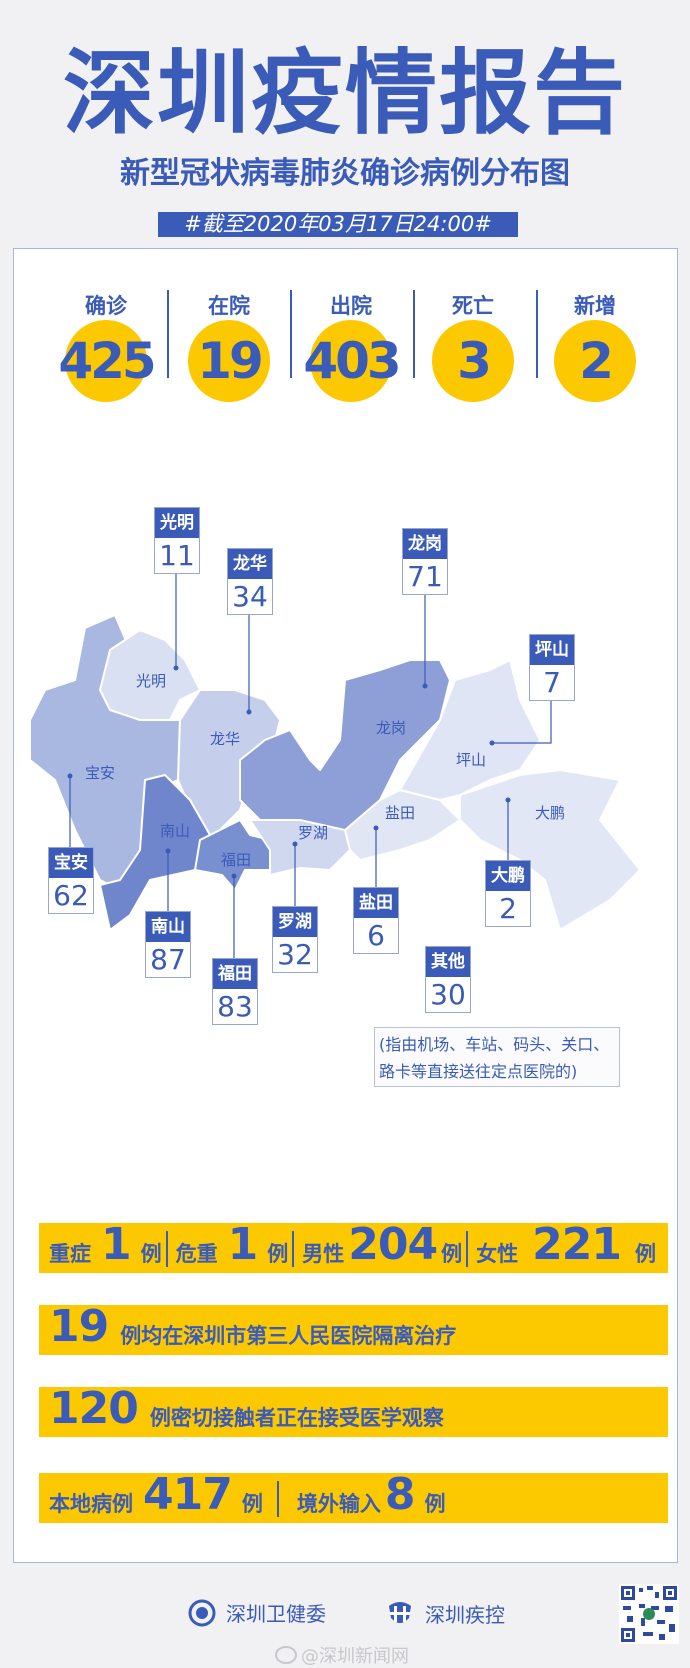  Describe the element at coordinates (338, 1504) in the screenshot. I see `imported-label: 境外输入` at that location.